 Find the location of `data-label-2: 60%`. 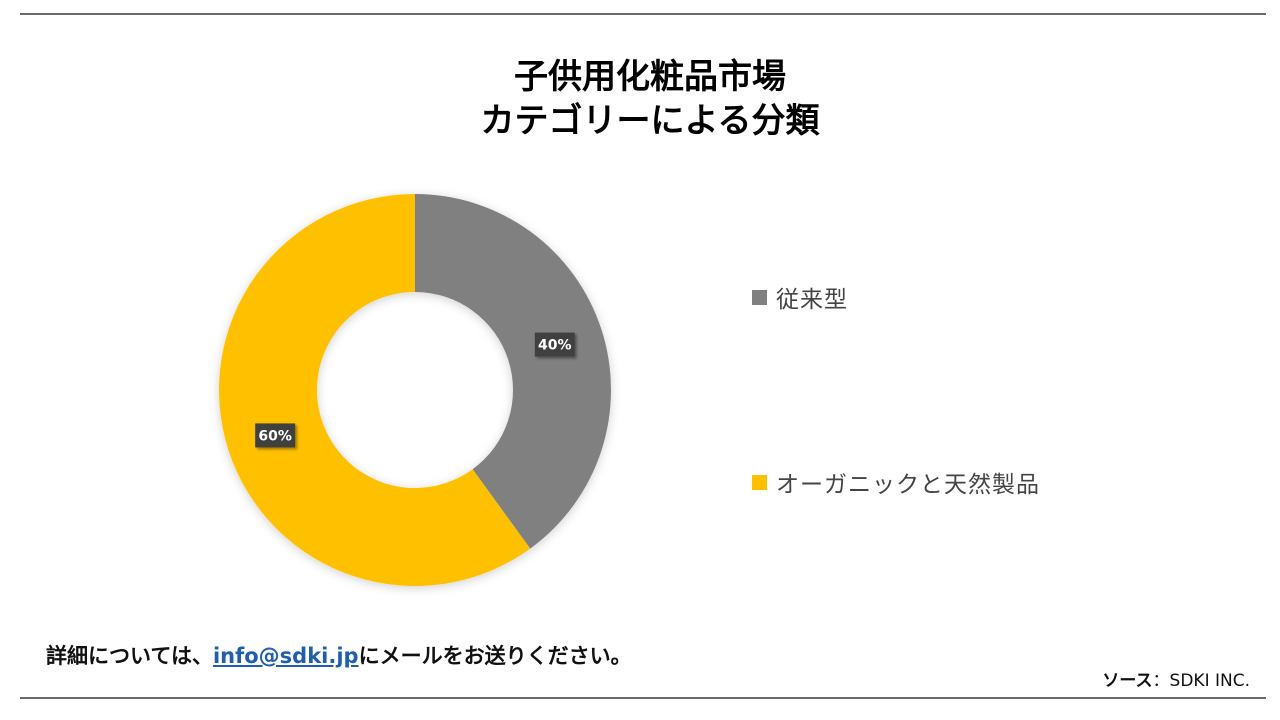

data-label-2: 60% is located at coordinates (275, 435).